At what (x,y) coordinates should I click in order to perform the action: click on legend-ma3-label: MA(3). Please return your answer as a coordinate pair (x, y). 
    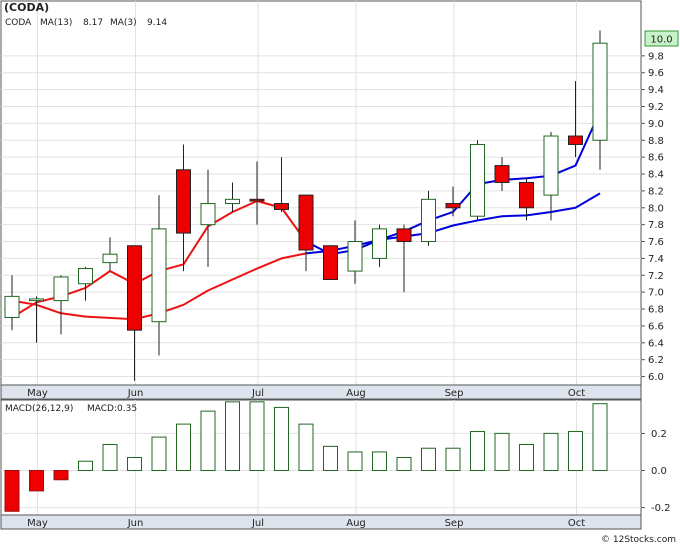
    Looking at the image, I should click on (123, 23).